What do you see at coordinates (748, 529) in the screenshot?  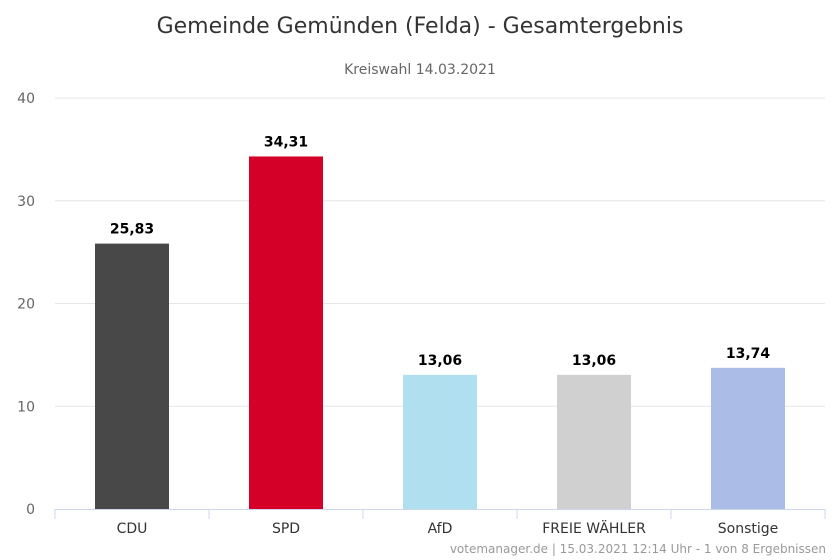 I see `x-tick-label: Sonstige` at bounding box center [748, 529].